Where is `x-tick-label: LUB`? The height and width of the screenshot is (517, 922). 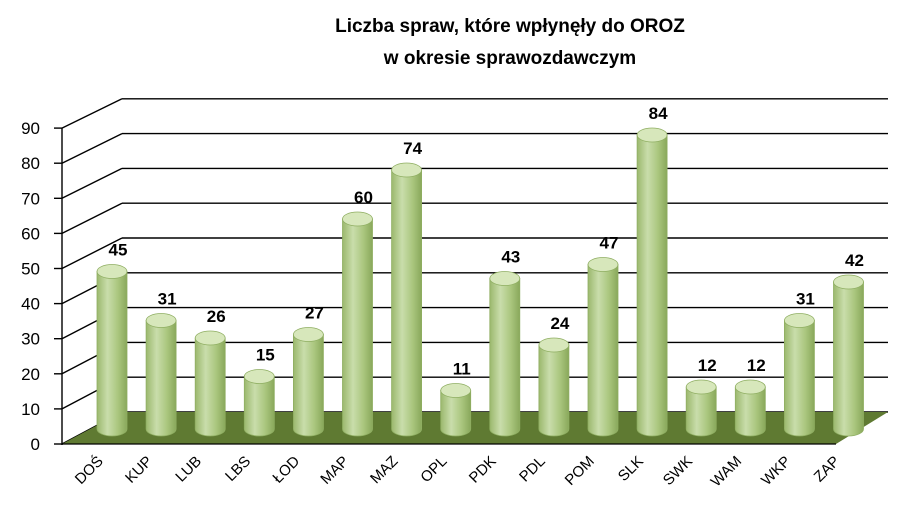 x-tick-label: LUB is located at coordinates (188, 469).